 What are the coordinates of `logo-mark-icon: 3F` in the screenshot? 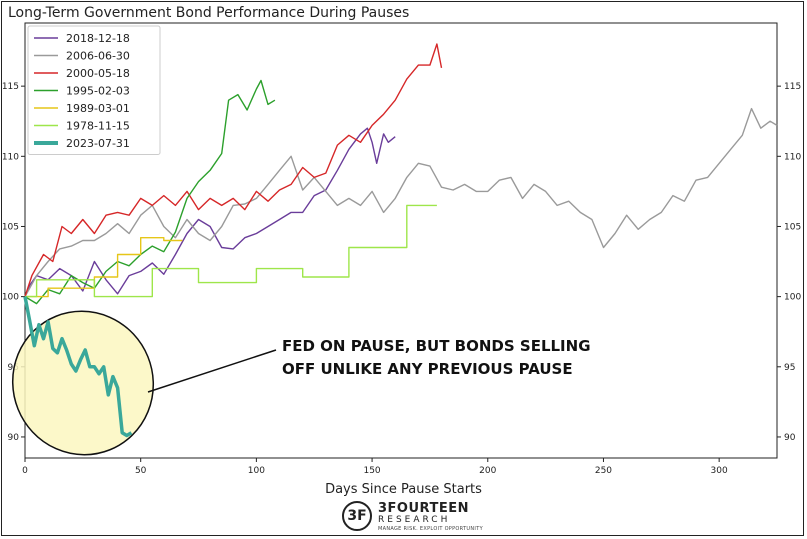 It's located at (357, 516).